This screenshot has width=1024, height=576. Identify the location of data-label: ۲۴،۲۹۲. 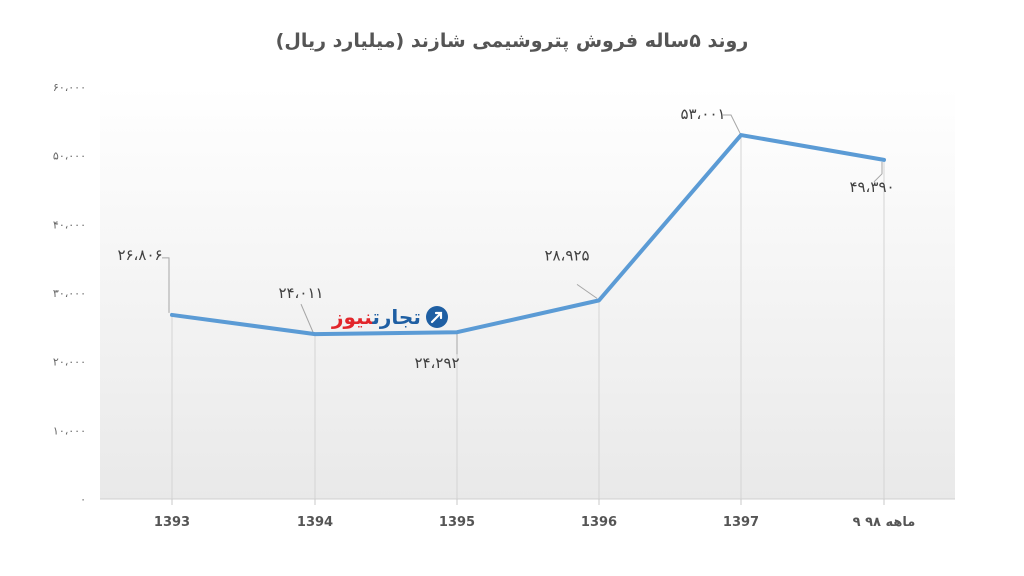
(436, 363).